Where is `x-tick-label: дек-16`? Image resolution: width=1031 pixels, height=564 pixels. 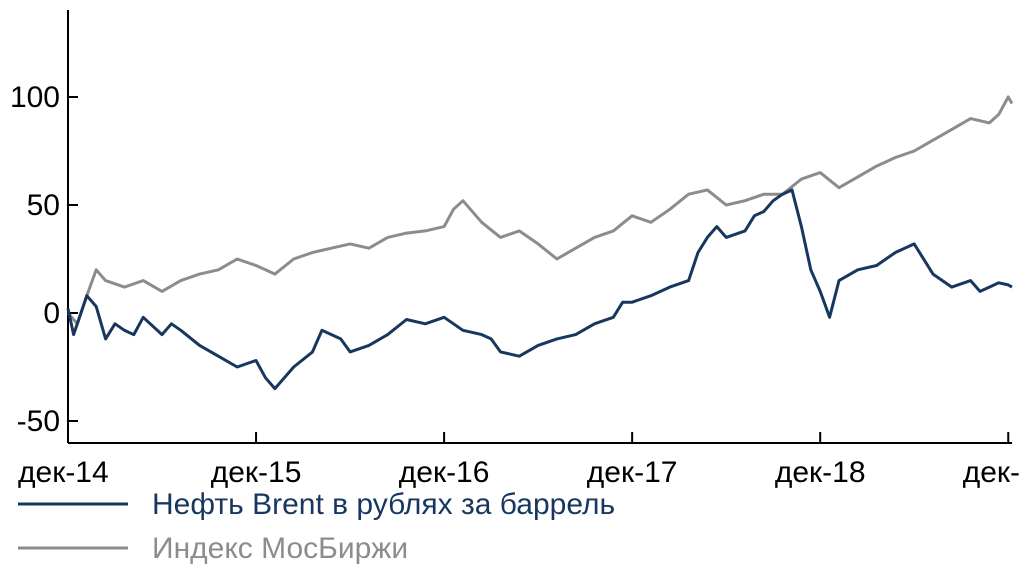
x-tick-label: дек-16 is located at coordinates (444, 472).